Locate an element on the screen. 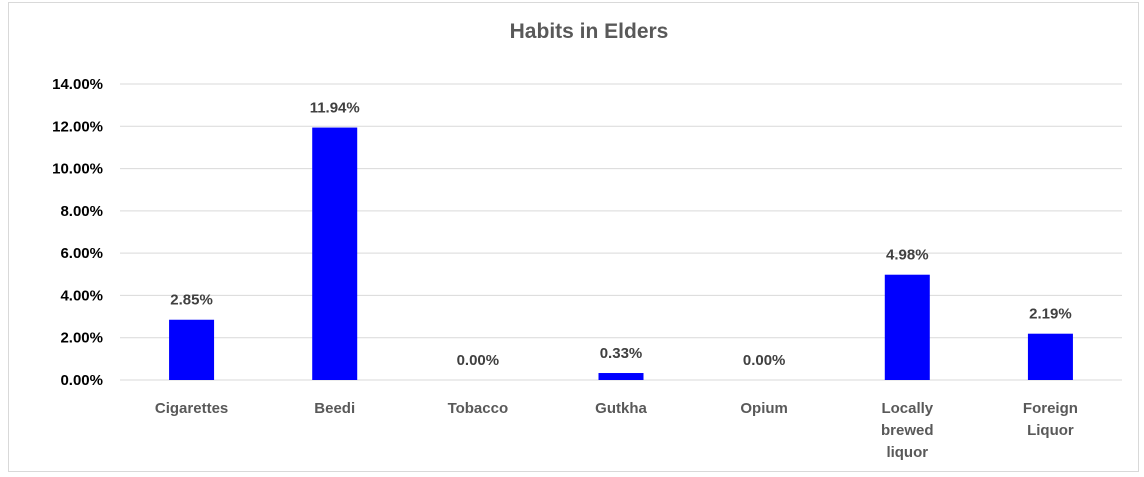  y-tick-label: 8.00% is located at coordinates (81, 211).